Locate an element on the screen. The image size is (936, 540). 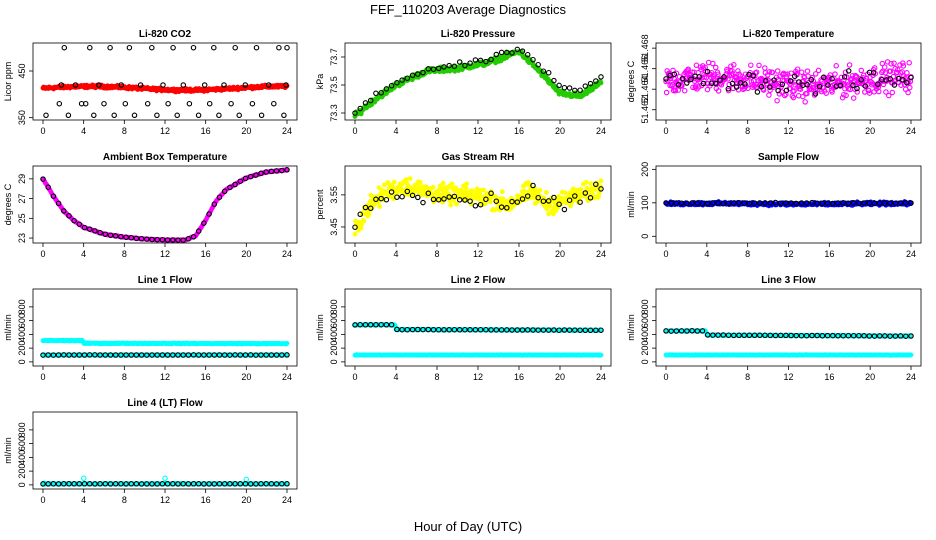
panel-title: Li-820 Temperature is located at coordinates (789, 34).